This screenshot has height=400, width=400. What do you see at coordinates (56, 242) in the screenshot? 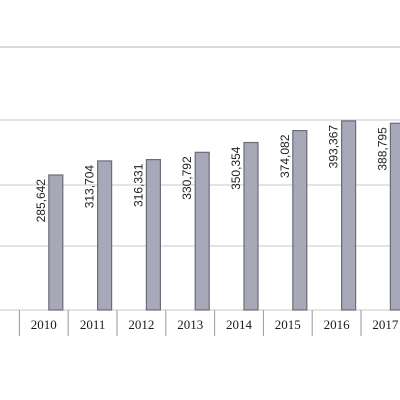
I see `bar-2010` at bounding box center [56, 242].